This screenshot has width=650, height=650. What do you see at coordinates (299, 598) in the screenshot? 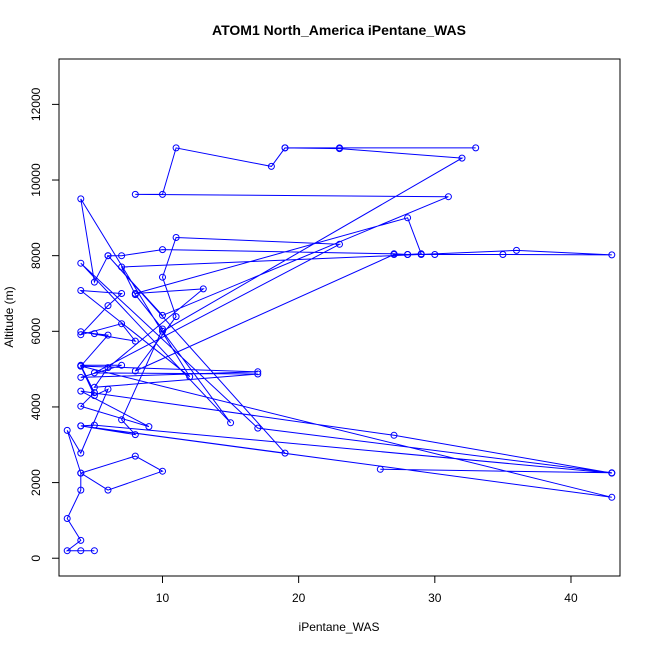
I see `x-tick-label: 20` at bounding box center [299, 598].